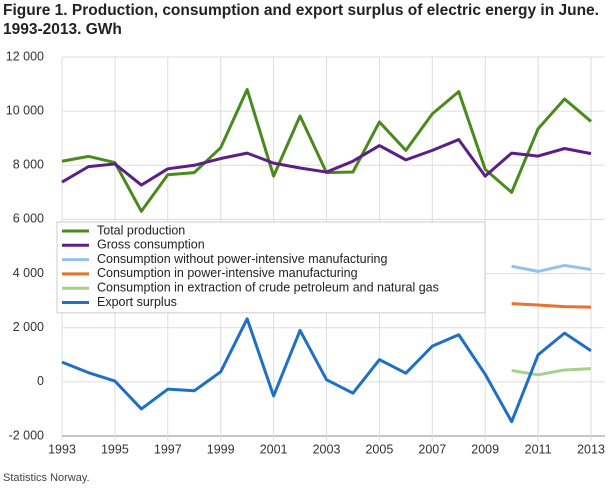 The image size is (610, 488). What do you see at coordinates (379, 449) in the screenshot?
I see `x-tick-label: 2005` at bounding box center [379, 449].